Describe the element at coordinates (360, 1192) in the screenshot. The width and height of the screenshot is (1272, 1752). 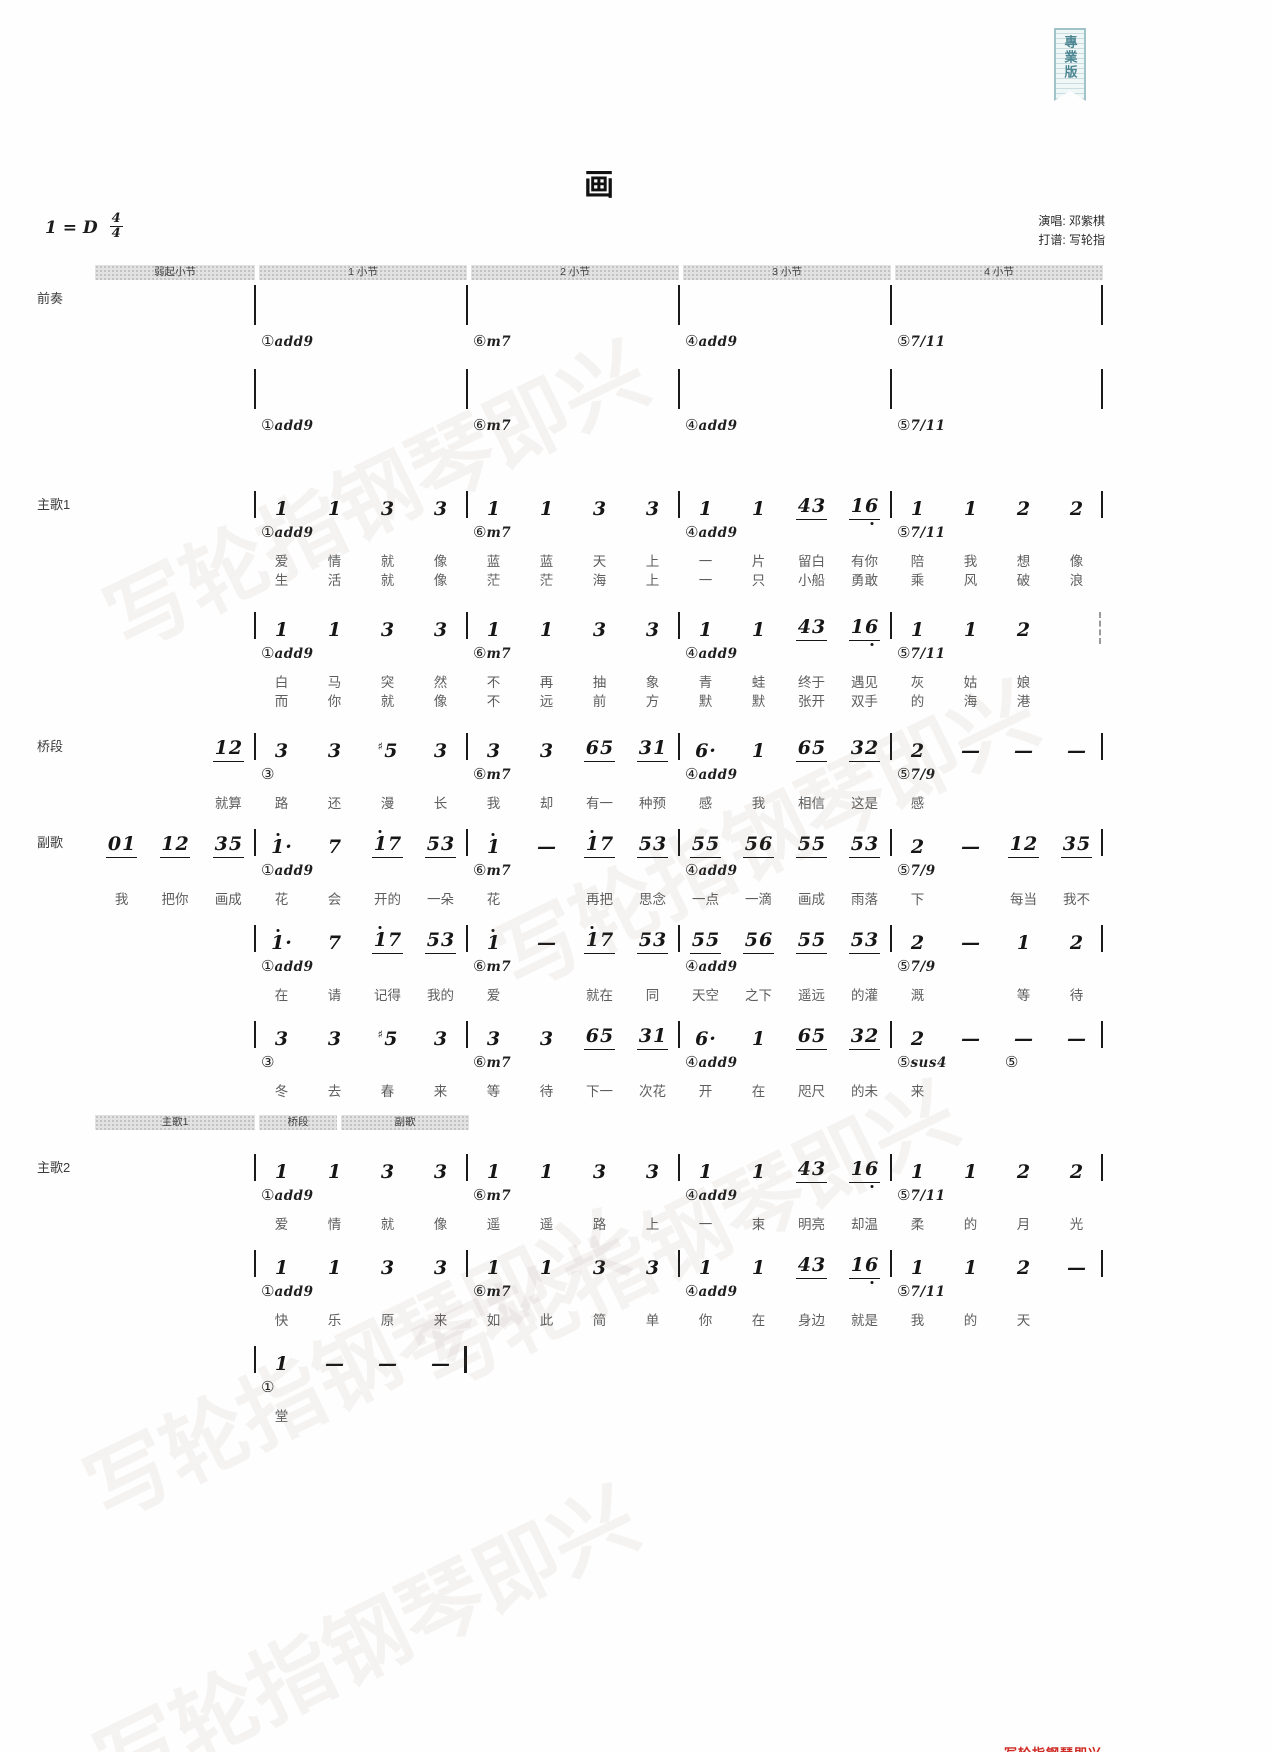
I see `measure: 1 1 3 3 ①add9 爱 情 就 像` at that location.